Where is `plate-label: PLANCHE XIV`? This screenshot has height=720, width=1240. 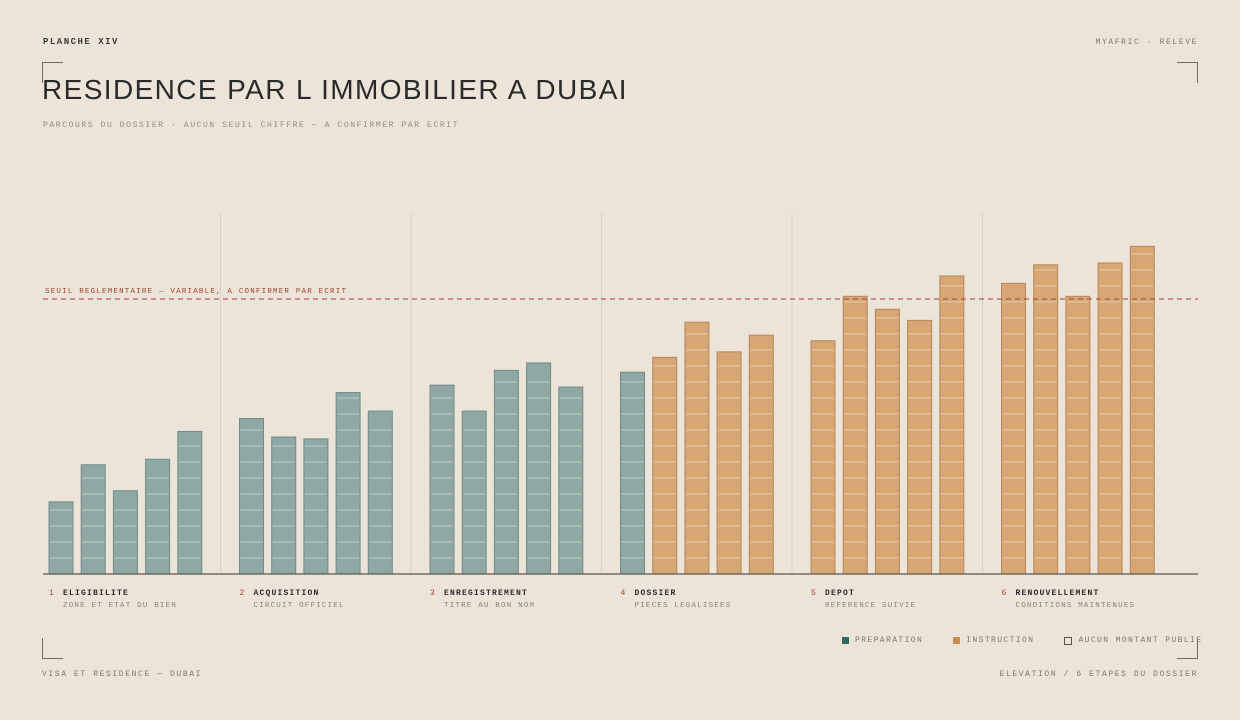
plate-label: PLANCHE XIV is located at coordinates (81, 42).